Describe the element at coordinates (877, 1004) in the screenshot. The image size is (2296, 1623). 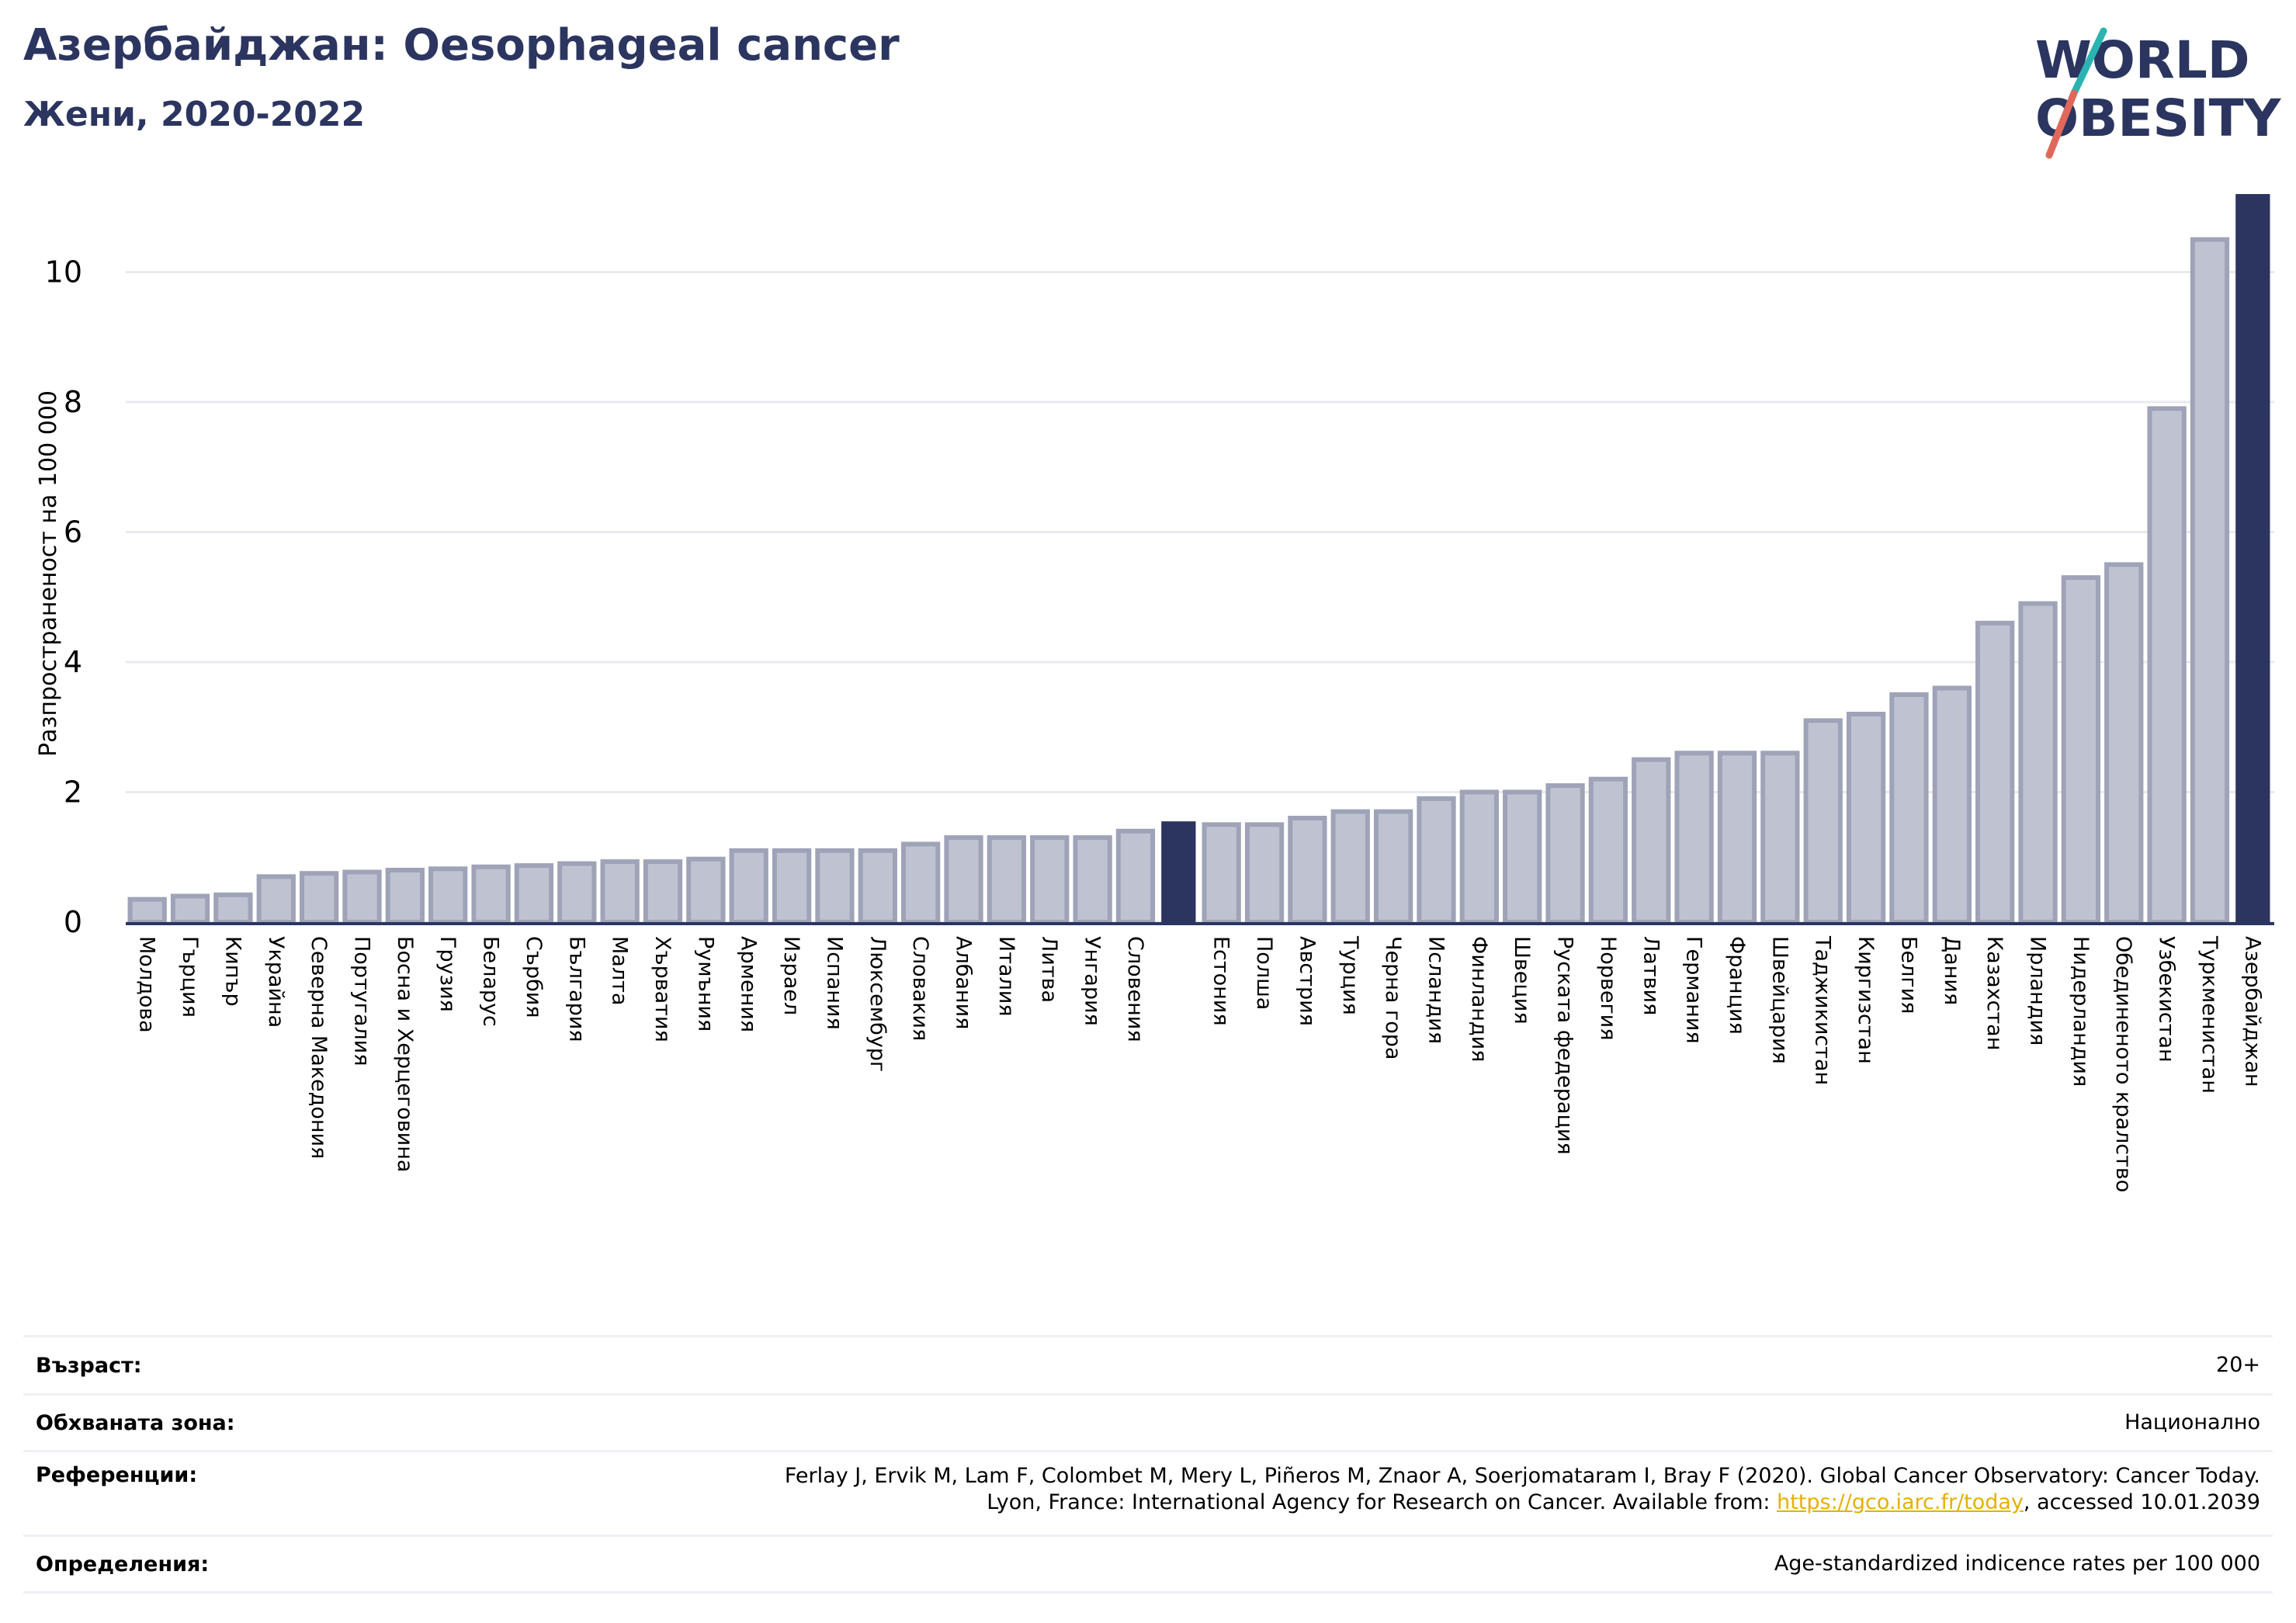
I see `x-tick-label: Люксембург` at that location.